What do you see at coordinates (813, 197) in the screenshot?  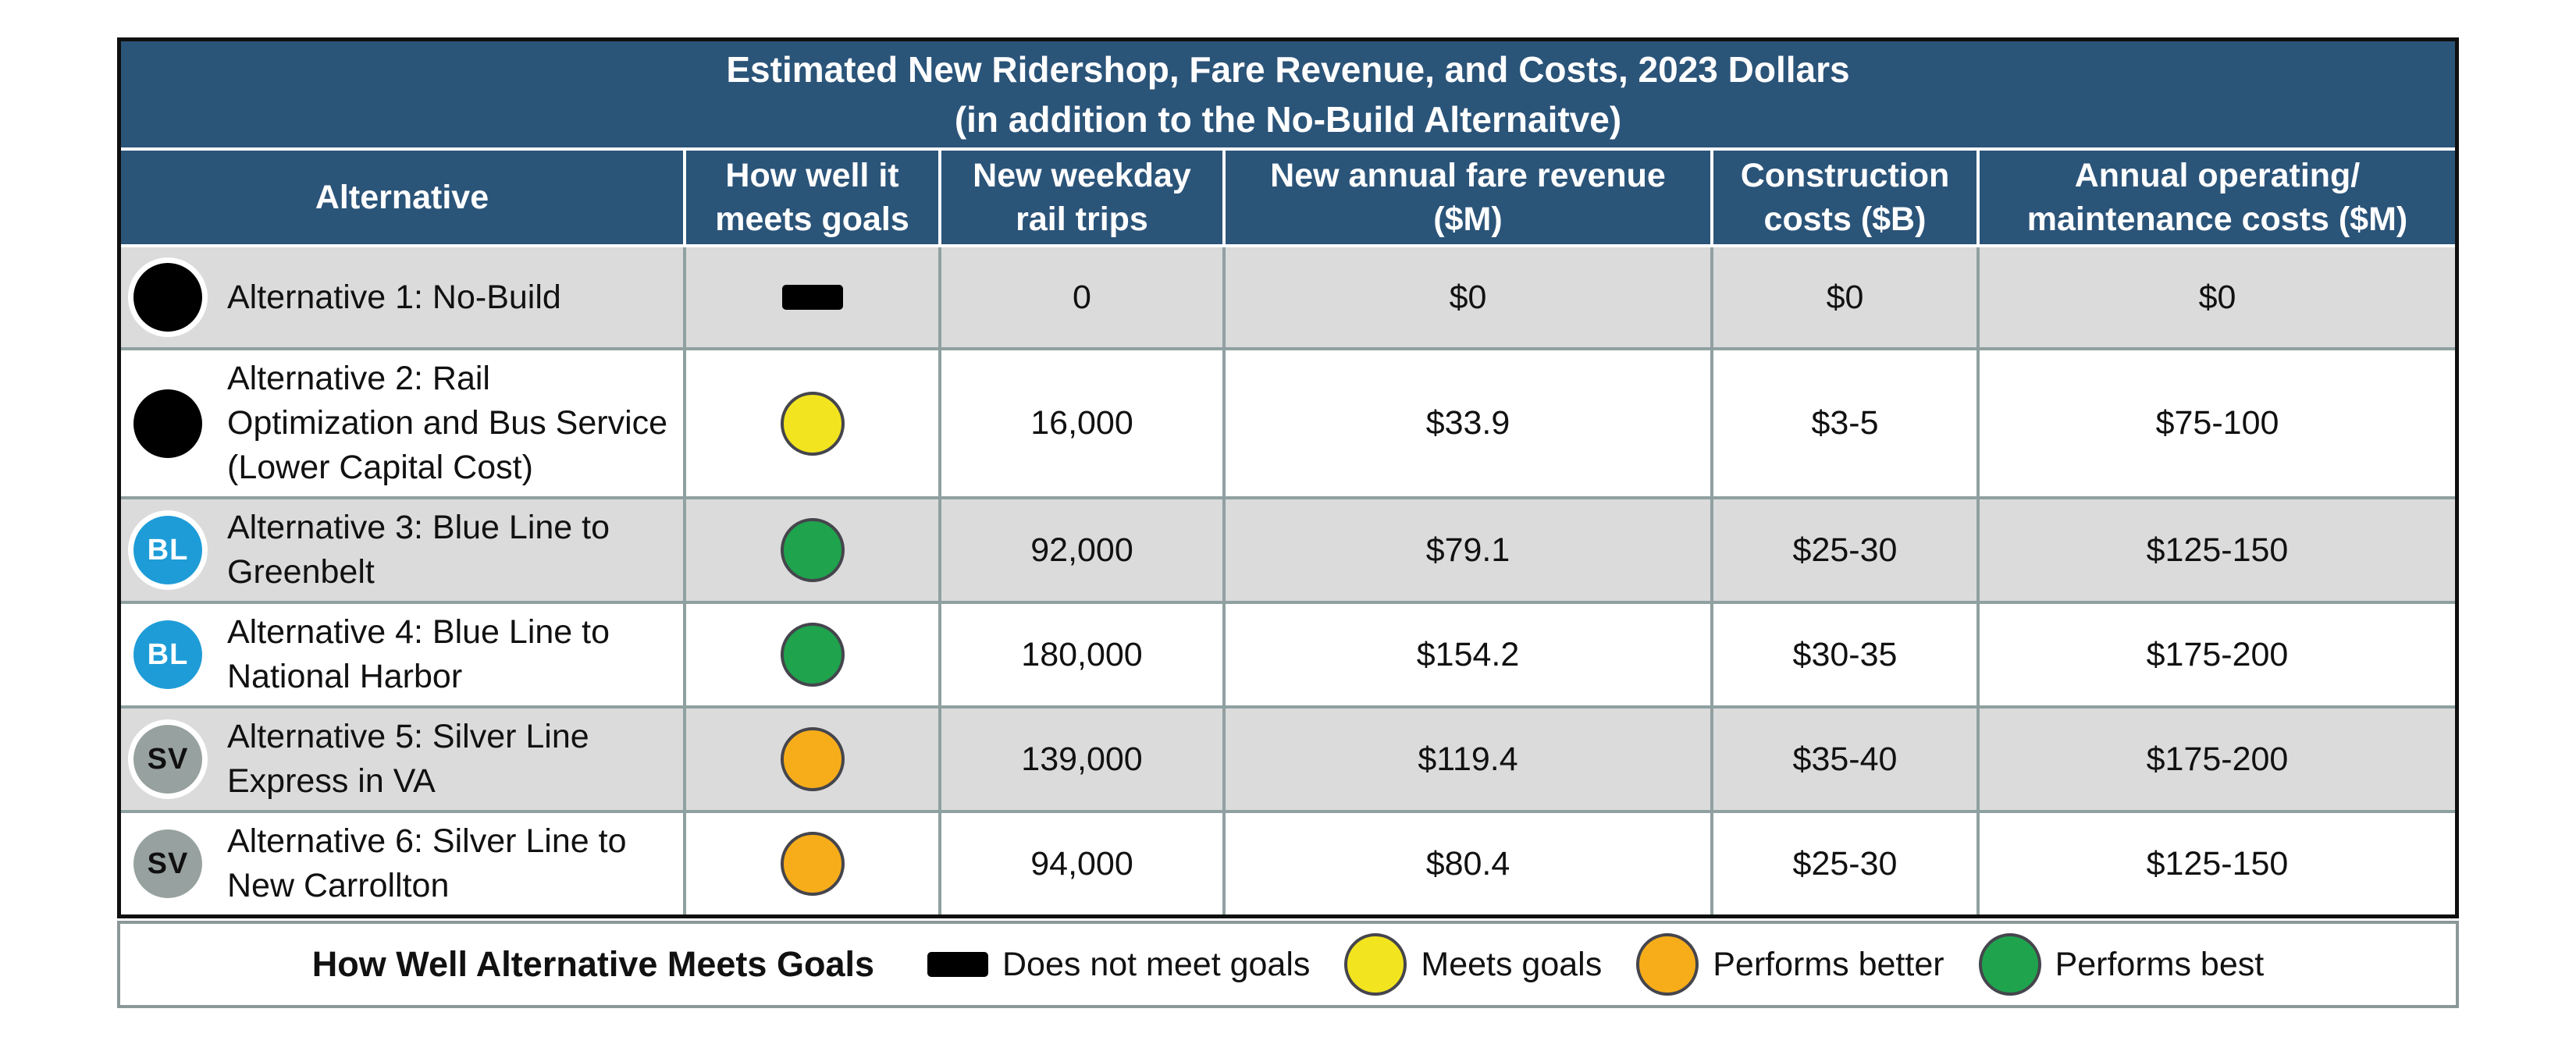 I see `column-header-1: How well it meets goals` at bounding box center [813, 197].